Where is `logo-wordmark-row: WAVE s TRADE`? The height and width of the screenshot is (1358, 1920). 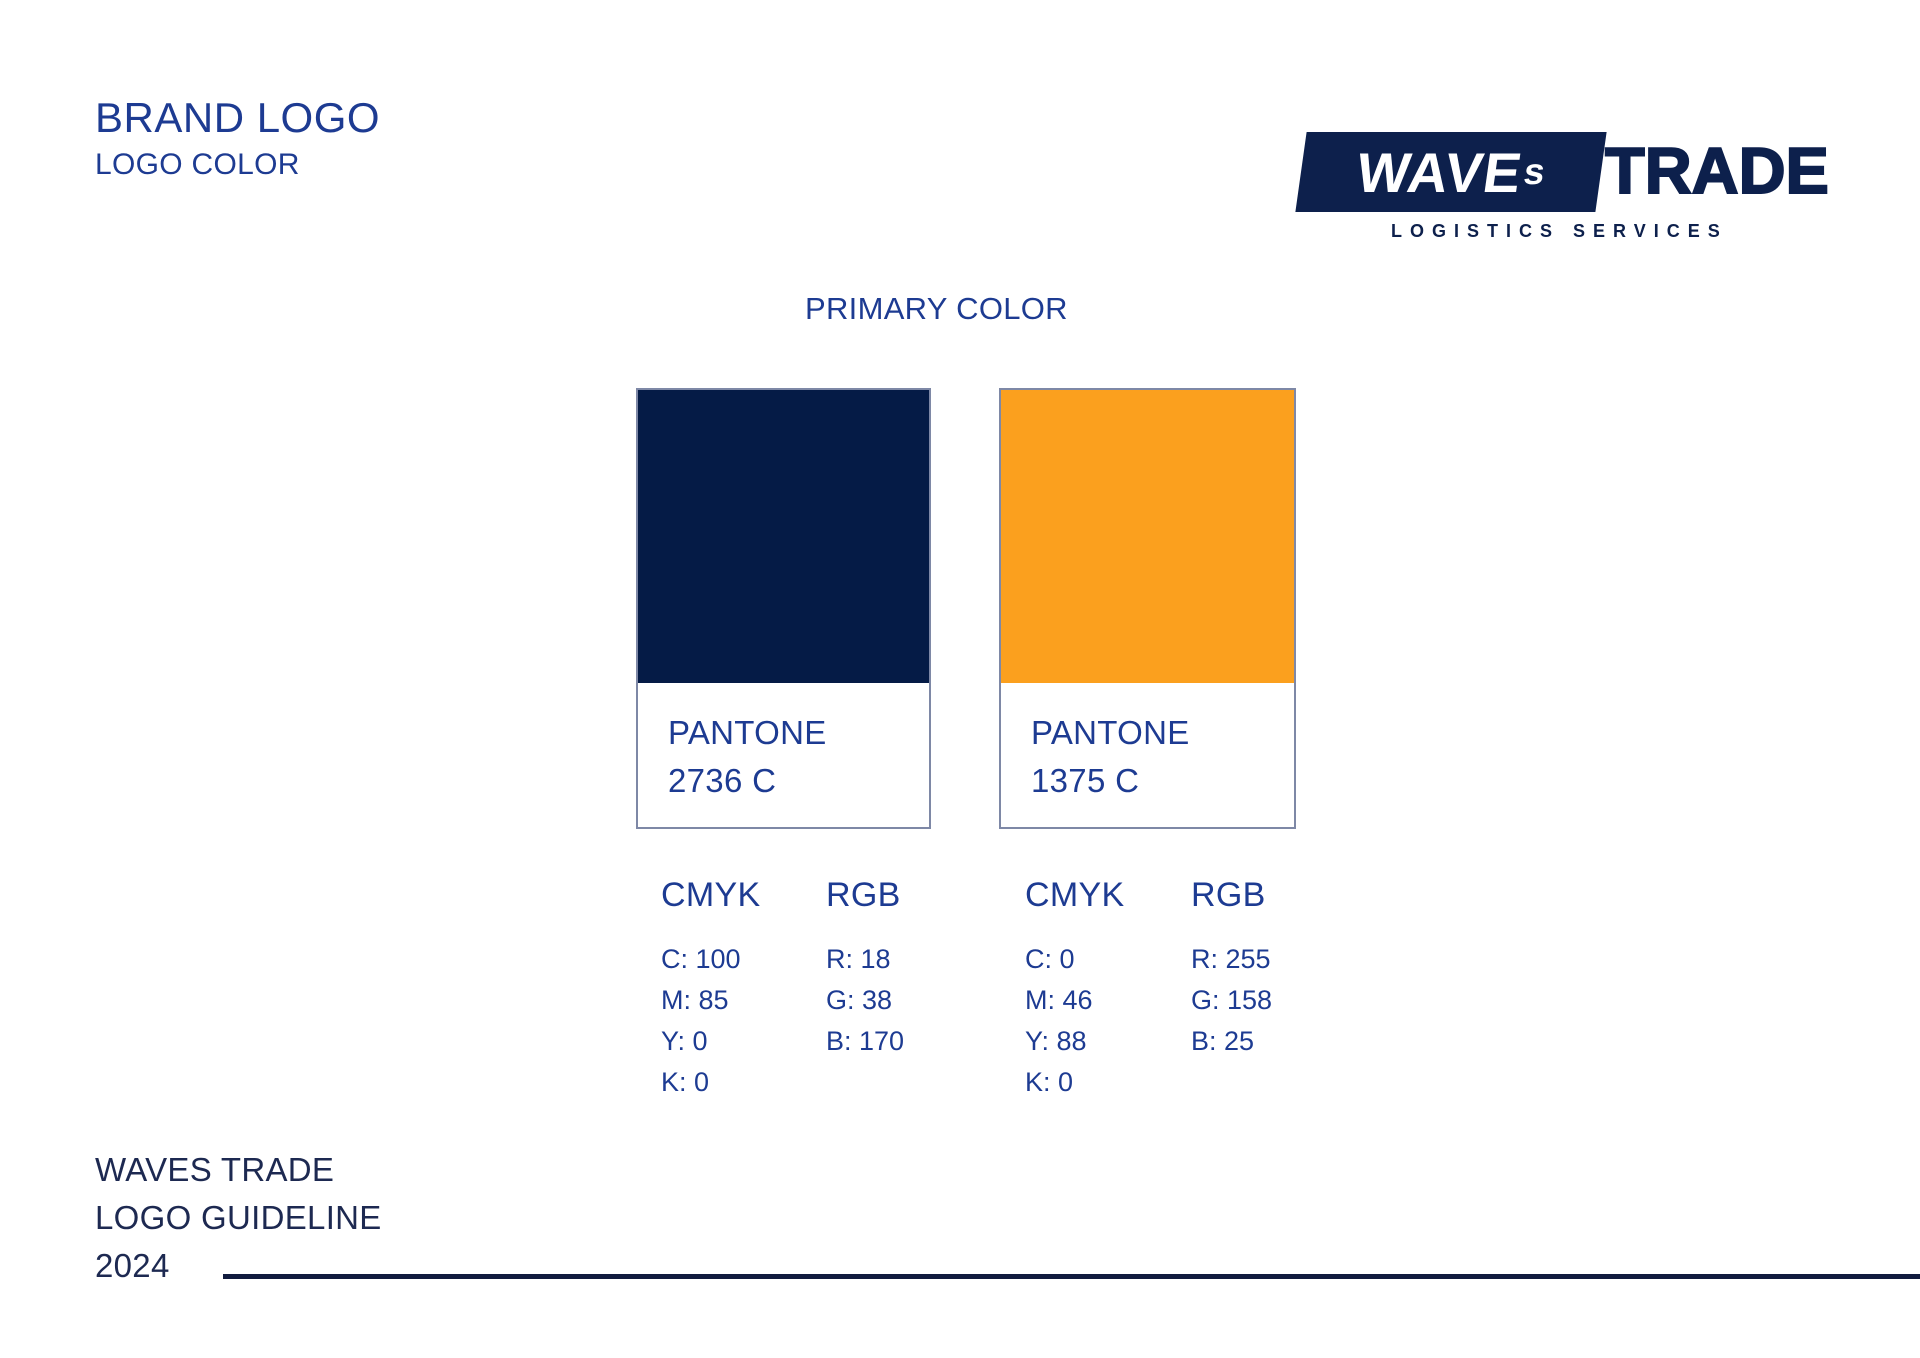 logo-wordmark-row: WAVE s TRADE is located at coordinates (1578, 172).